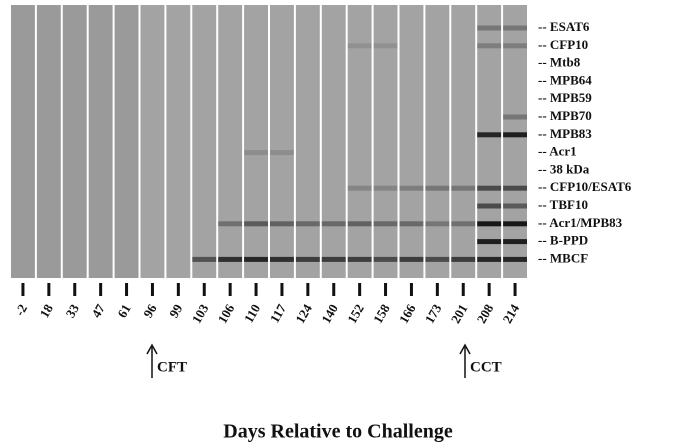 Image resolution: width=677 pixels, height=448 pixels. What do you see at coordinates (559, 62) in the screenshot?
I see `antigen-label: -- Mtb8` at bounding box center [559, 62].